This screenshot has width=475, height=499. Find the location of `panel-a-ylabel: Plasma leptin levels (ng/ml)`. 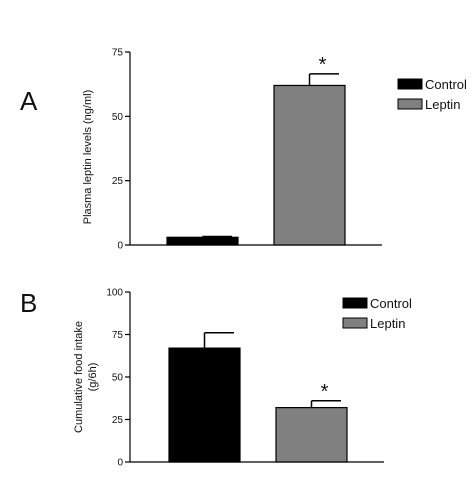

panel-a-ylabel: Plasma leptin levels (ng/ml) is located at coordinates (88, 157).